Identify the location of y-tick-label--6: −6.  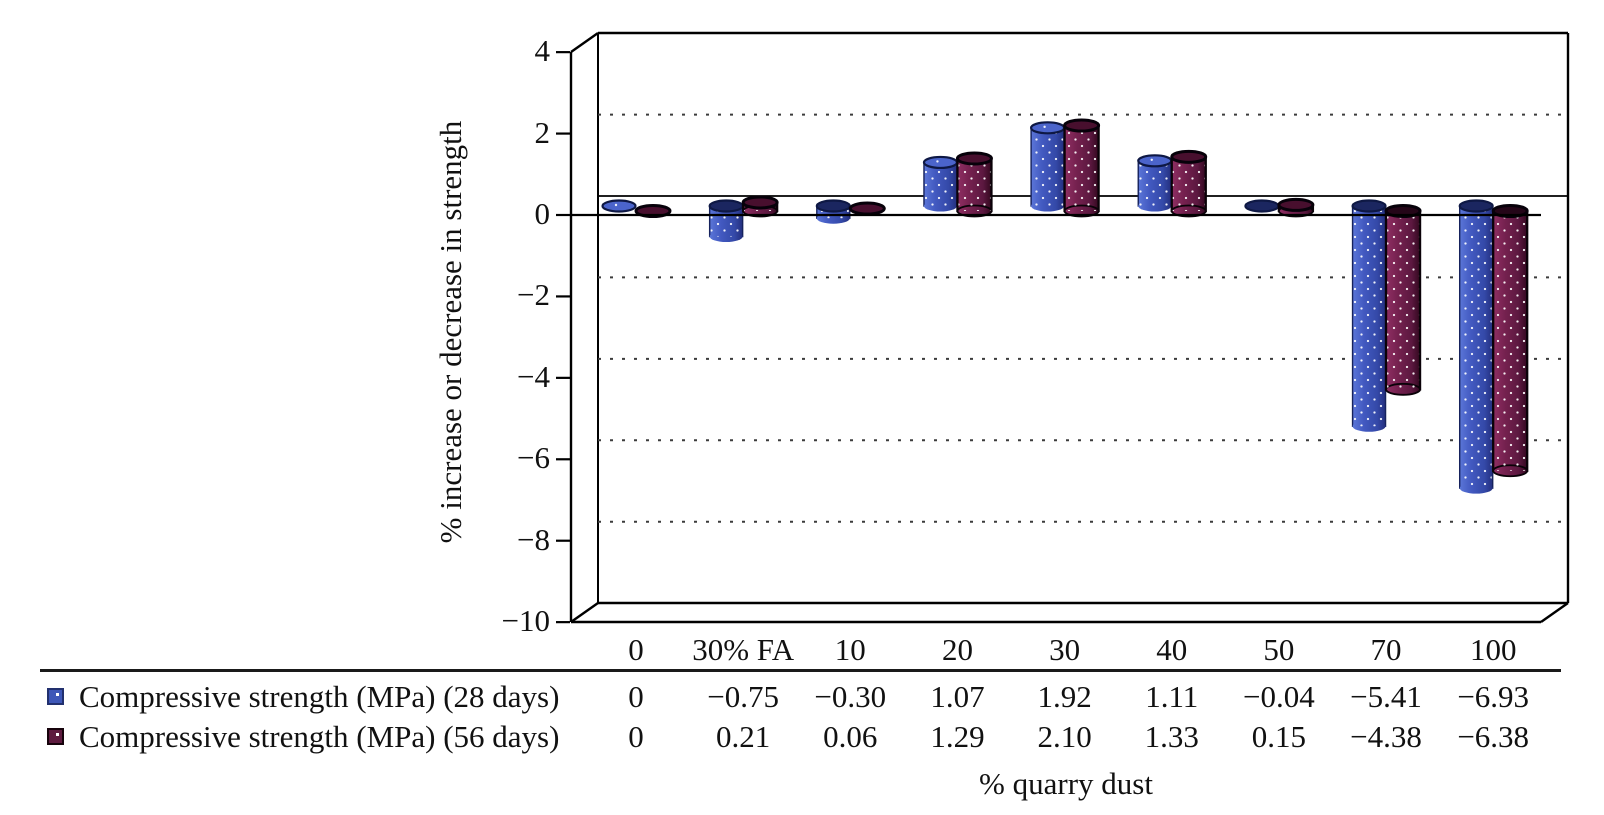
(533, 458).